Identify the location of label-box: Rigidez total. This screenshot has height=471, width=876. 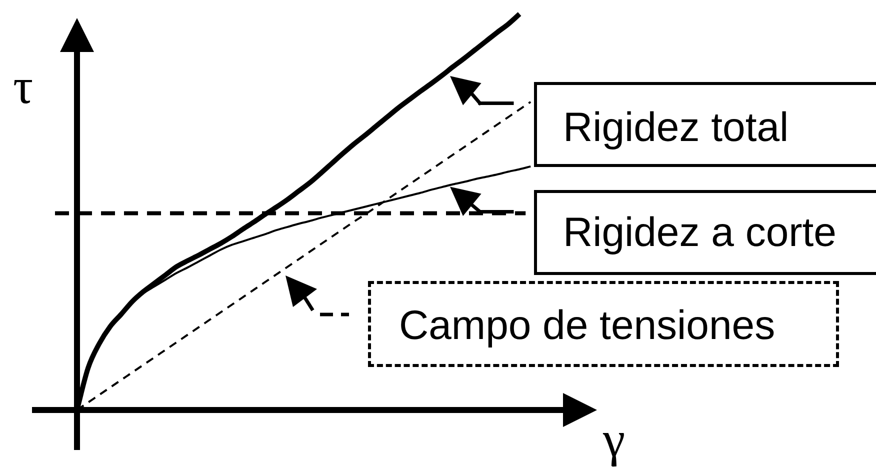
(705, 124).